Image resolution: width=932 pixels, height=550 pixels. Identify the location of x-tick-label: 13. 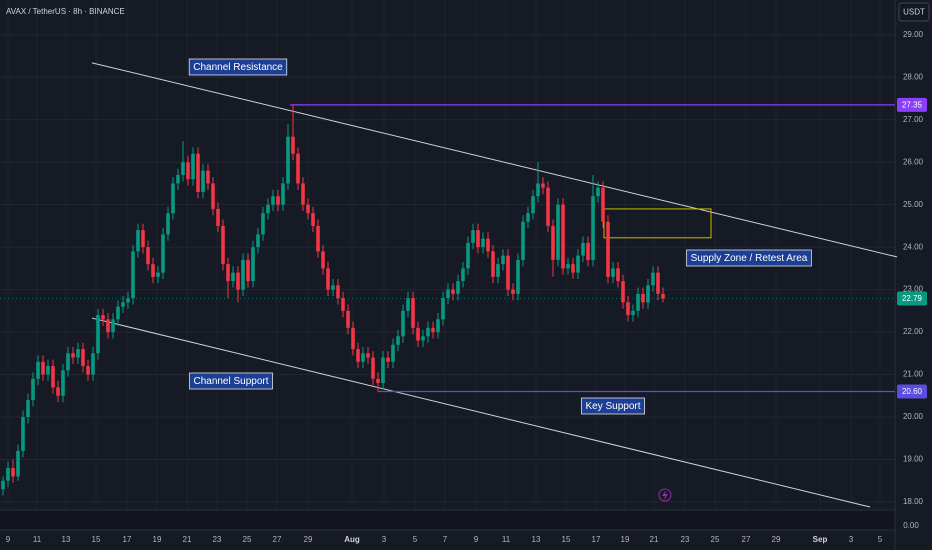
(66, 539).